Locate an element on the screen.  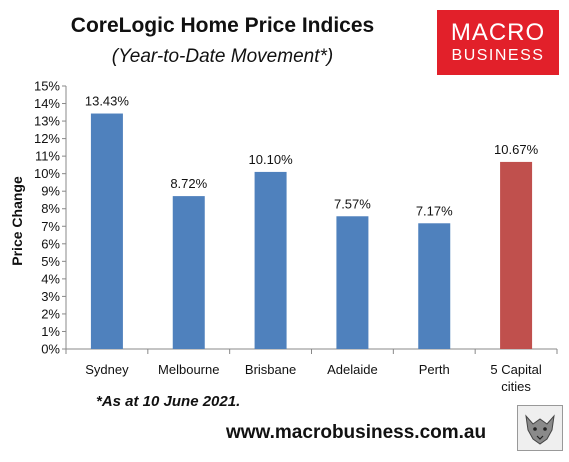
data-label: 8.72% is located at coordinates (188, 183).